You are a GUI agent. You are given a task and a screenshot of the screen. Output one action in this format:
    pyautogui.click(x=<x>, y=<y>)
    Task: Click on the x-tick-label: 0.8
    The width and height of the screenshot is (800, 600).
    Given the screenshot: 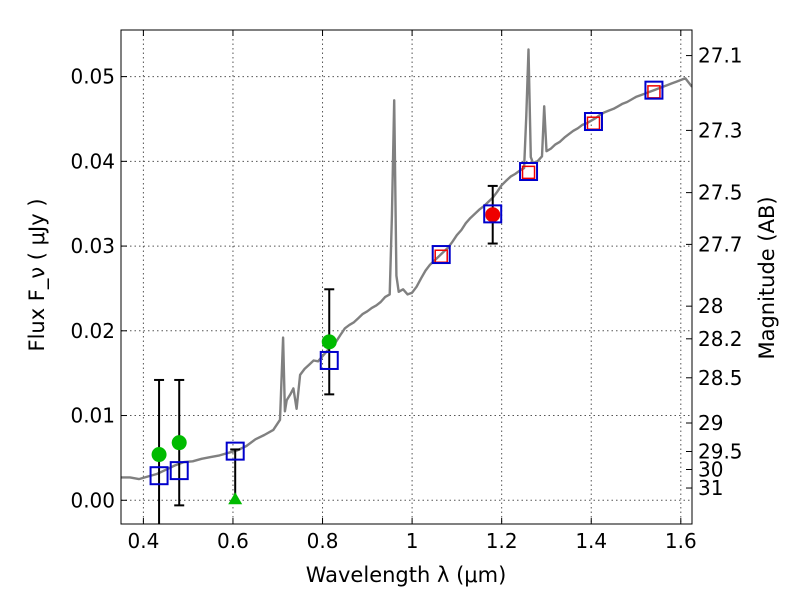 What is the action you would take?
    pyautogui.click(x=323, y=541)
    